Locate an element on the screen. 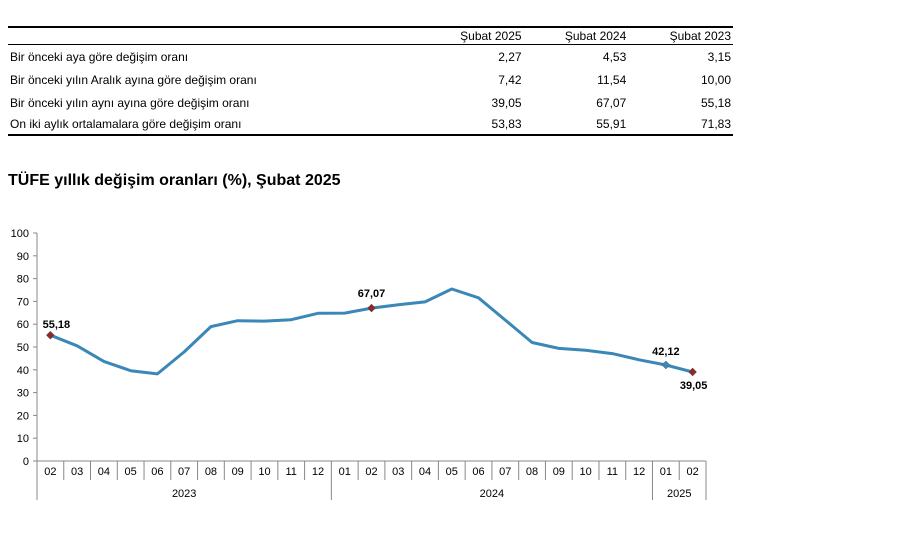 The width and height of the screenshot is (898, 540). row-value: 3,15 is located at coordinates (719, 56).